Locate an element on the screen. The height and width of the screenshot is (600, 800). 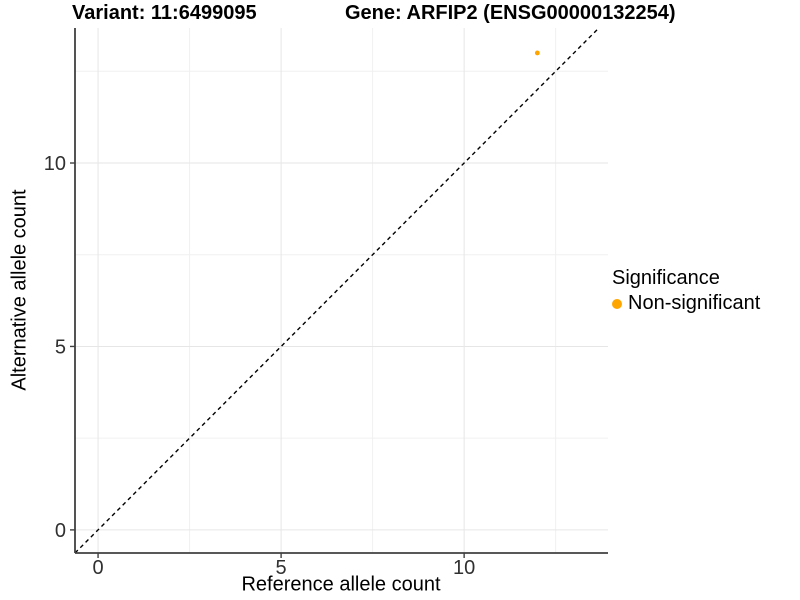
variant-title: Variant: 11:6499095 is located at coordinates (164, 13).